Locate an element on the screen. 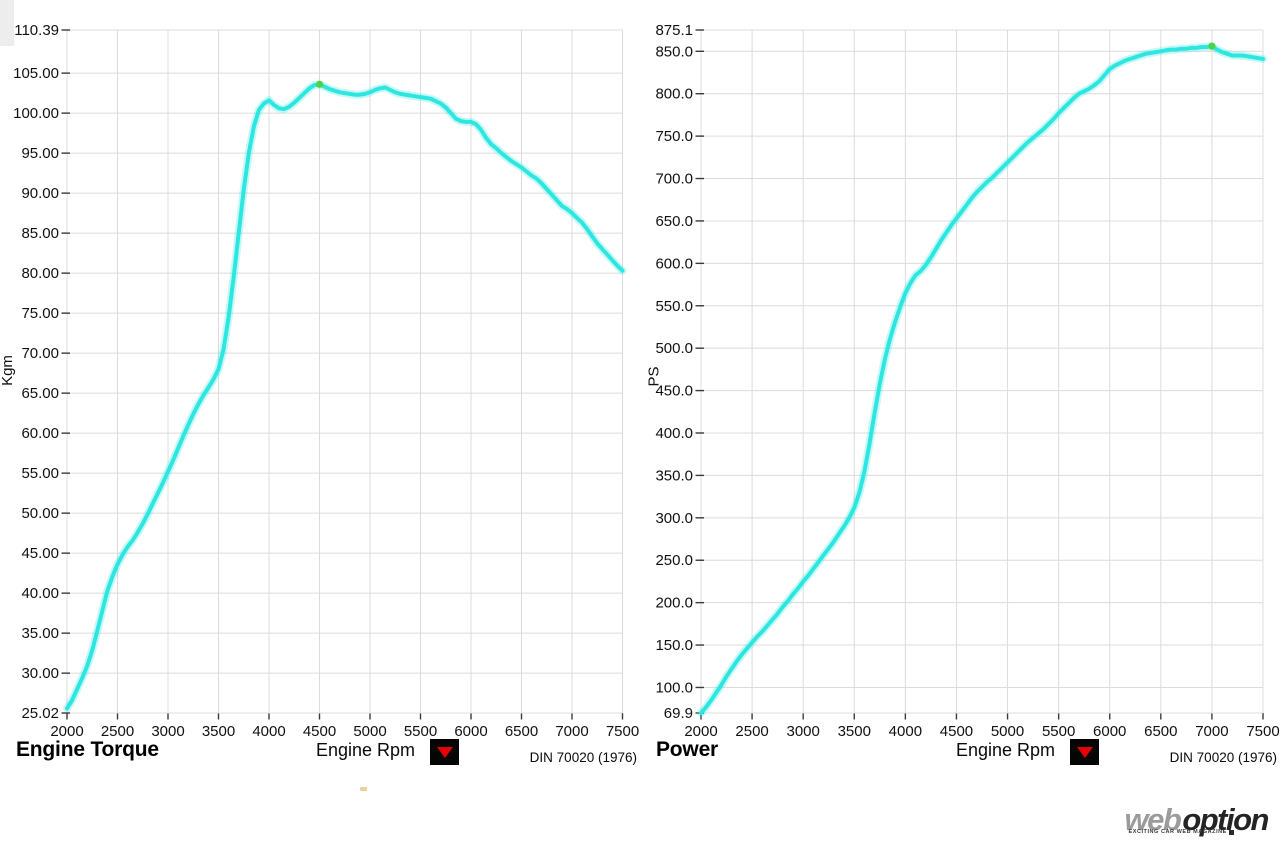 The image size is (1280, 853). svg-text: 650.0 is located at coordinates (674, 221).